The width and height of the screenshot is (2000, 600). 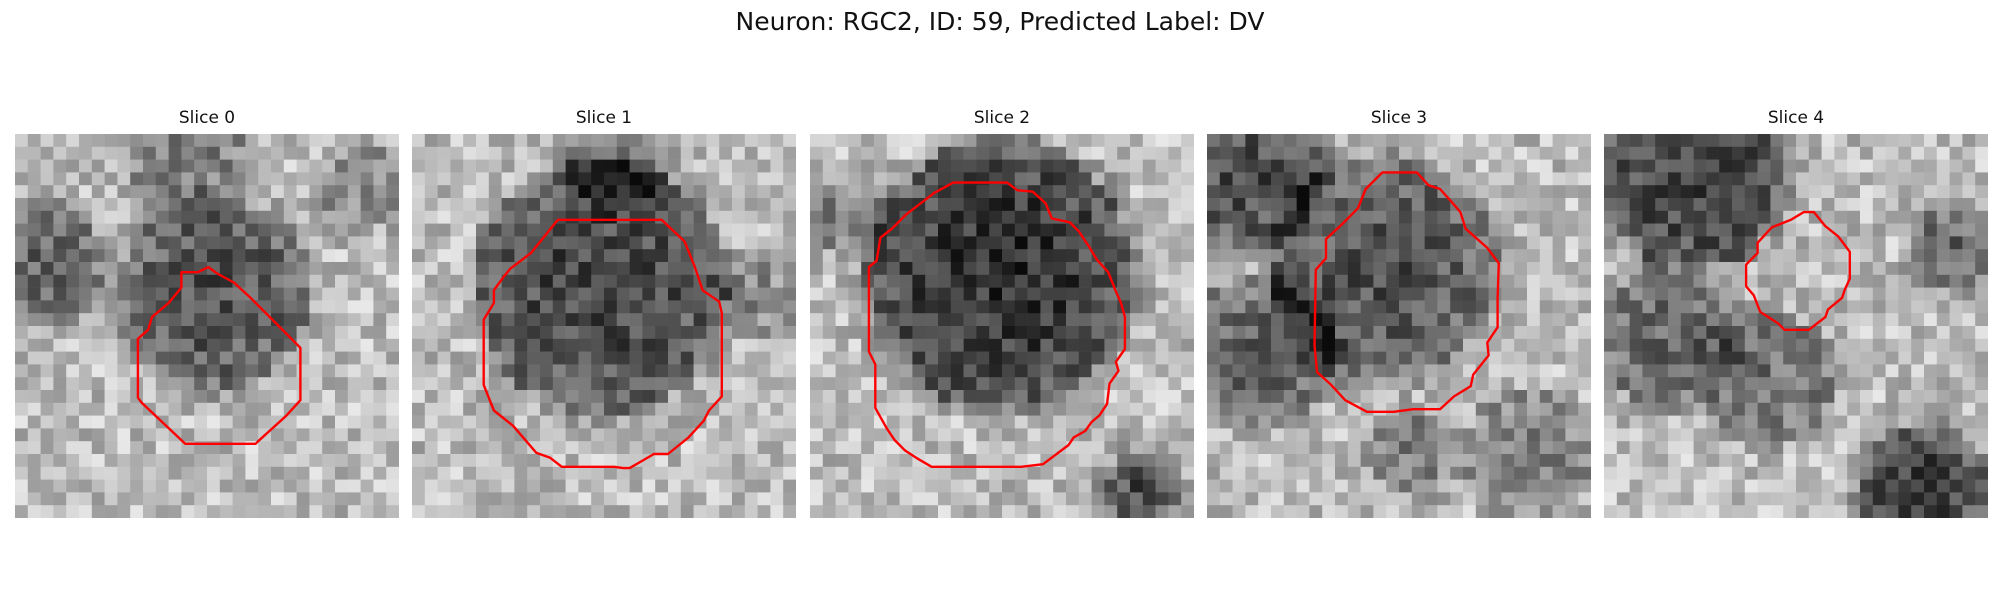 I want to click on slice-title: Slice 4, so click(x=1796, y=118).